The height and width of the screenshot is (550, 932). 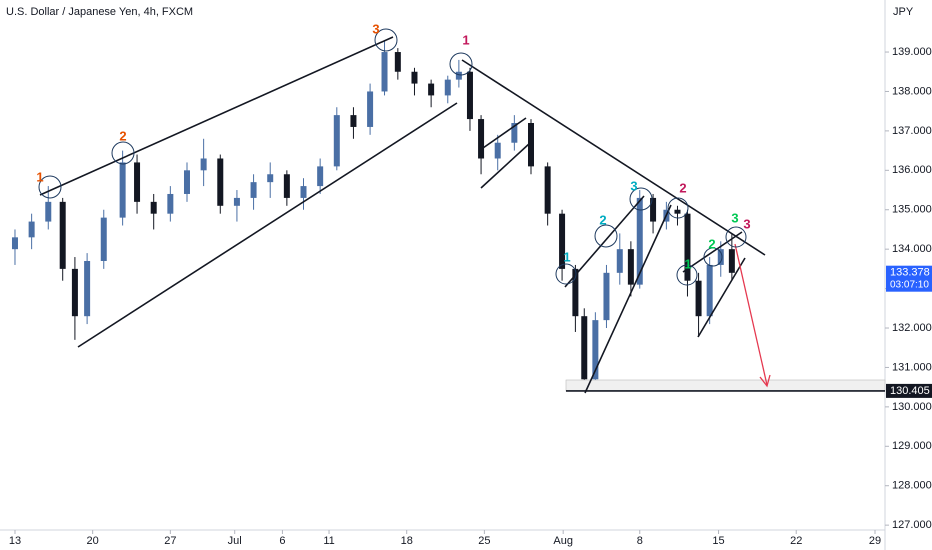 What do you see at coordinates (640, 541) in the screenshot?
I see `x-tick-label: 8` at bounding box center [640, 541].